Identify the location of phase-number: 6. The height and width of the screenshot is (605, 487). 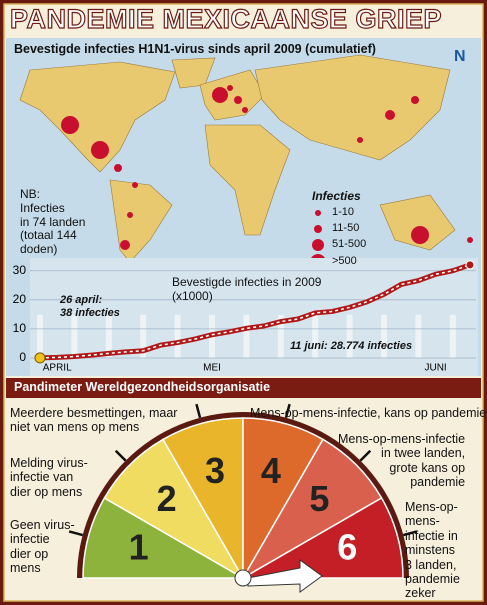
(347, 547).